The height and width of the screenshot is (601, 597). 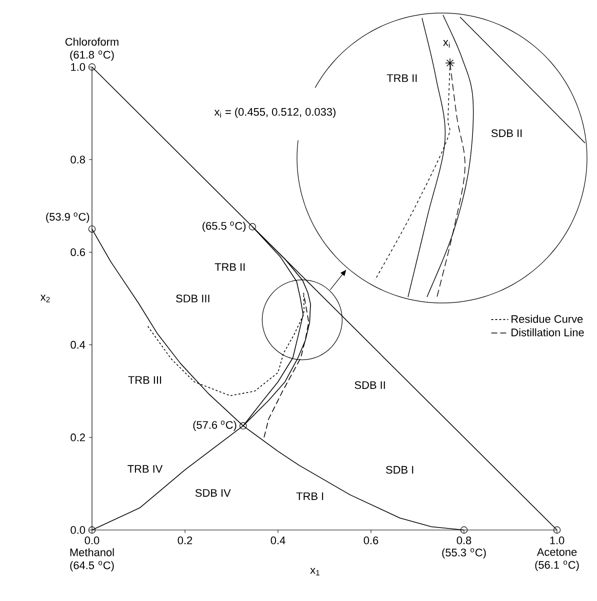 What do you see at coordinates (547, 318) in the screenshot?
I see `legend-label: Residue Curve` at bounding box center [547, 318].